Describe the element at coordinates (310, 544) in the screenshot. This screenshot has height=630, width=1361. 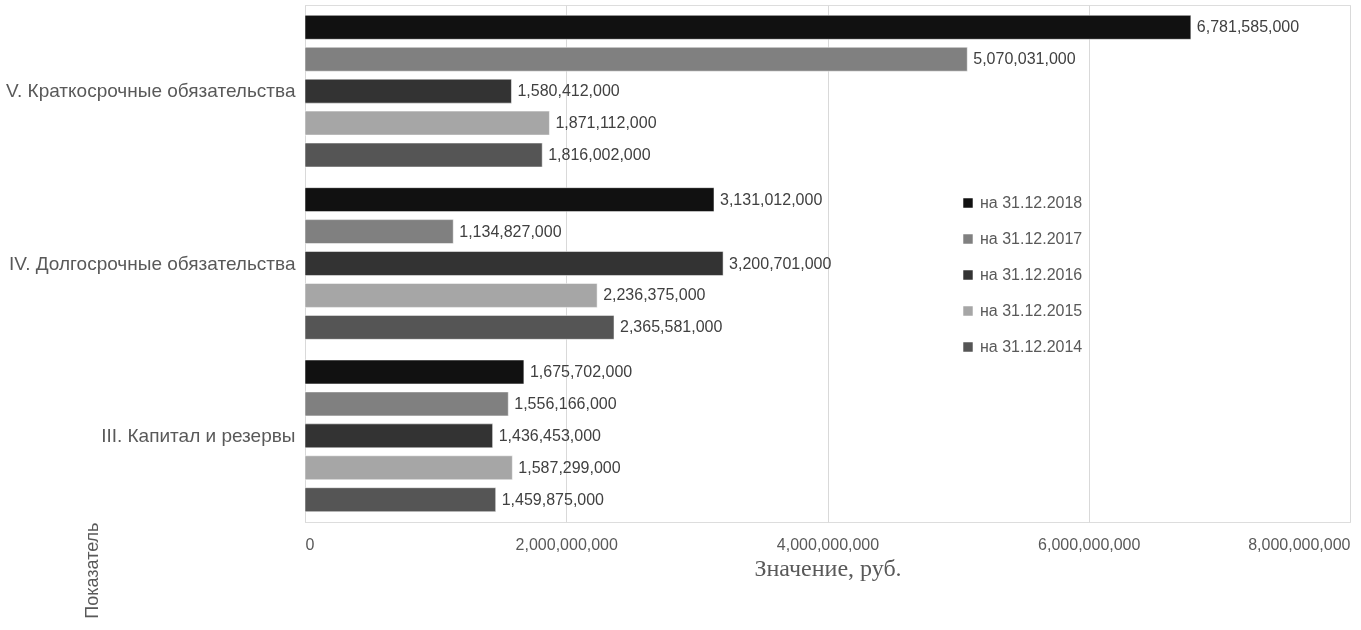
I see `x-tick-label: 0` at that location.